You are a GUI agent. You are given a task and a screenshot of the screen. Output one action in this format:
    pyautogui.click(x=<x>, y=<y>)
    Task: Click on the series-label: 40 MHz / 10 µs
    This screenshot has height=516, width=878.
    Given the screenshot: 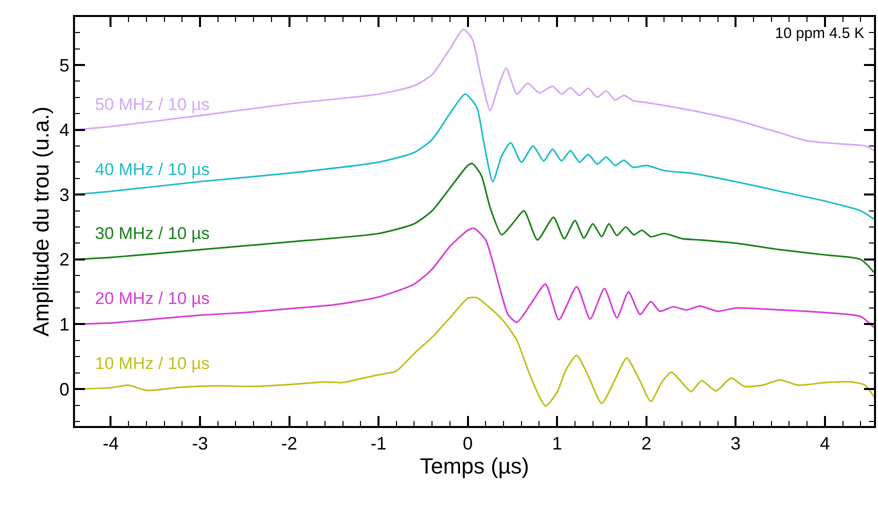 What is the action you would take?
    pyautogui.click(x=152, y=169)
    